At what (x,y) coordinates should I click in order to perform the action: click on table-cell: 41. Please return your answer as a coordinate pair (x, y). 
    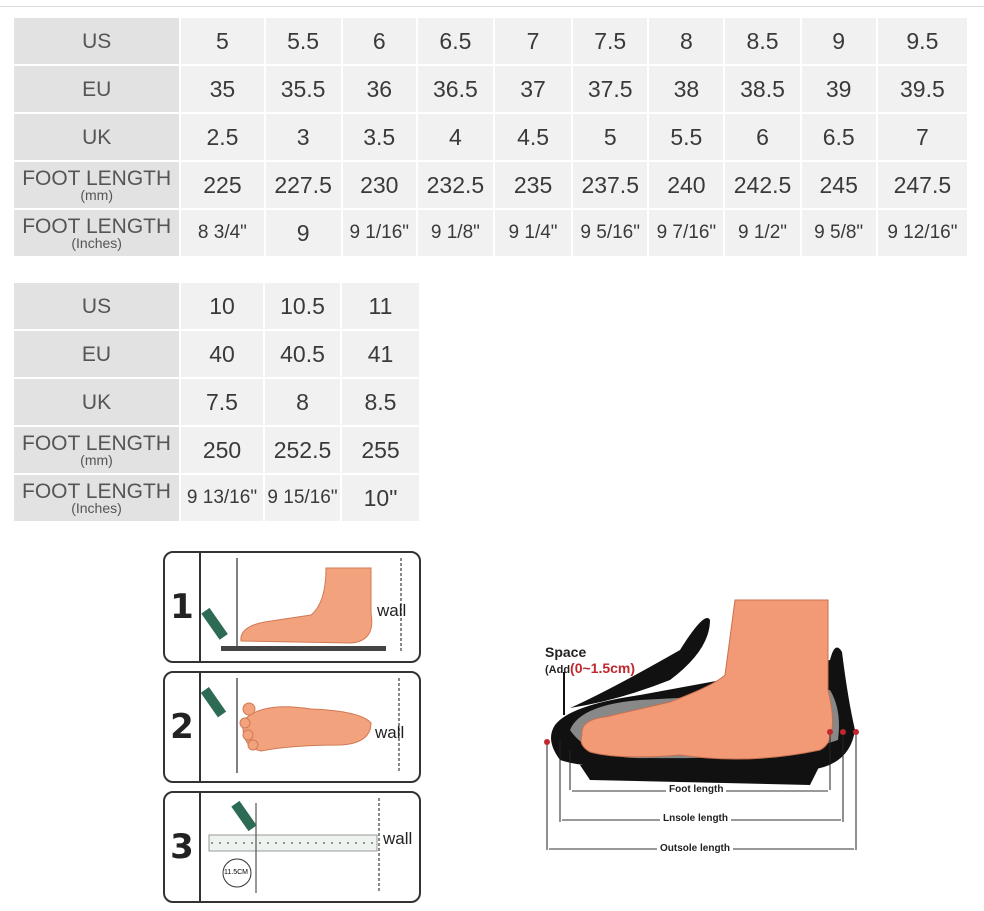
    Looking at the image, I should click on (380, 354).